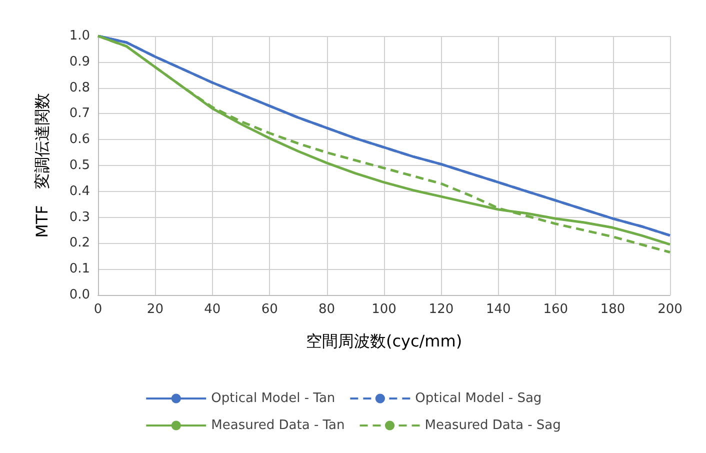 Image resolution: width=706 pixels, height=453 pixels. What do you see at coordinates (79, 295) in the screenshot?
I see `y-tick-label: 0.0` at bounding box center [79, 295].